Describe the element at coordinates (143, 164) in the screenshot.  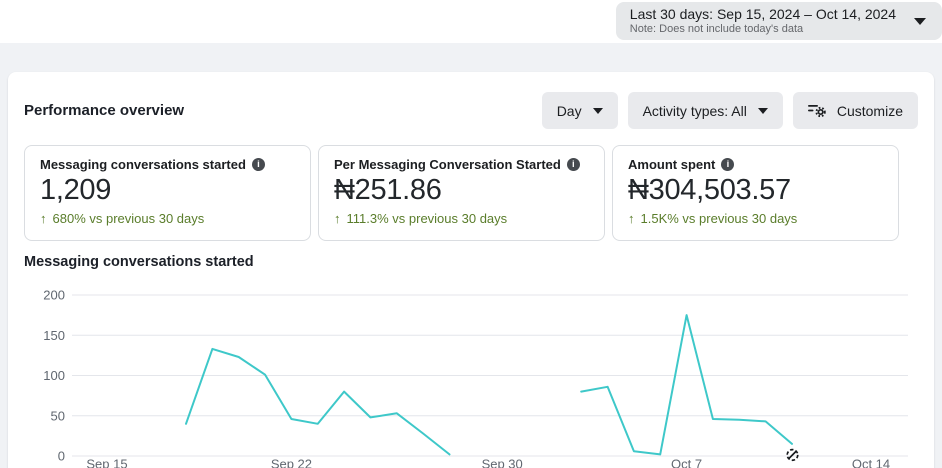
I see `metric-title-text: Messaging conversations started` at that location.